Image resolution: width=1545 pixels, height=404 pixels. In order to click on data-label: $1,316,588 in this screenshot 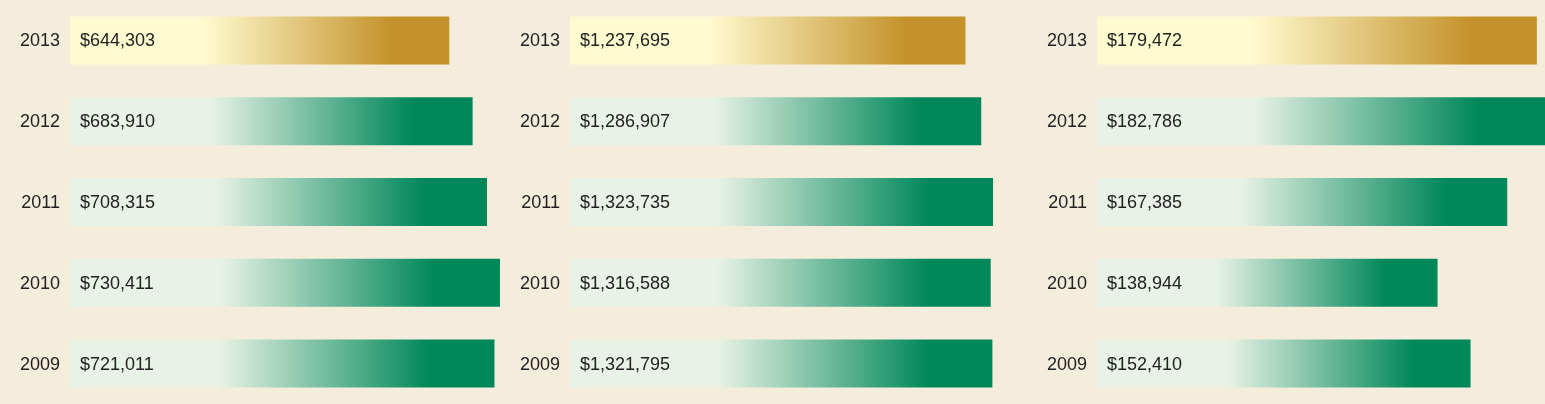, I will do `click(625, 282)`.